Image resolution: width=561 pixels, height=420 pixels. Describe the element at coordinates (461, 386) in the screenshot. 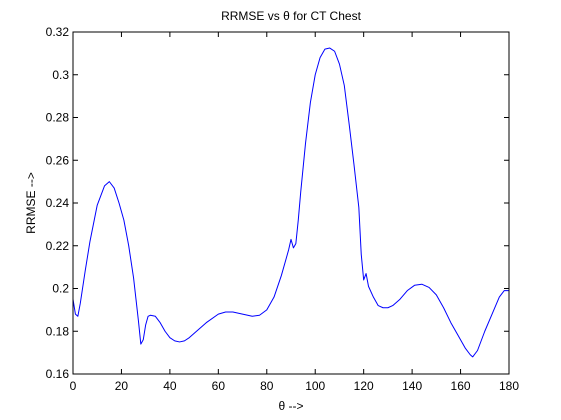

I see `x-tick-label: 160` at that location.